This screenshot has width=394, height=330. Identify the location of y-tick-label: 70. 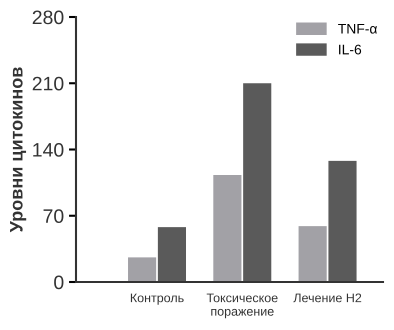
(54, 216).